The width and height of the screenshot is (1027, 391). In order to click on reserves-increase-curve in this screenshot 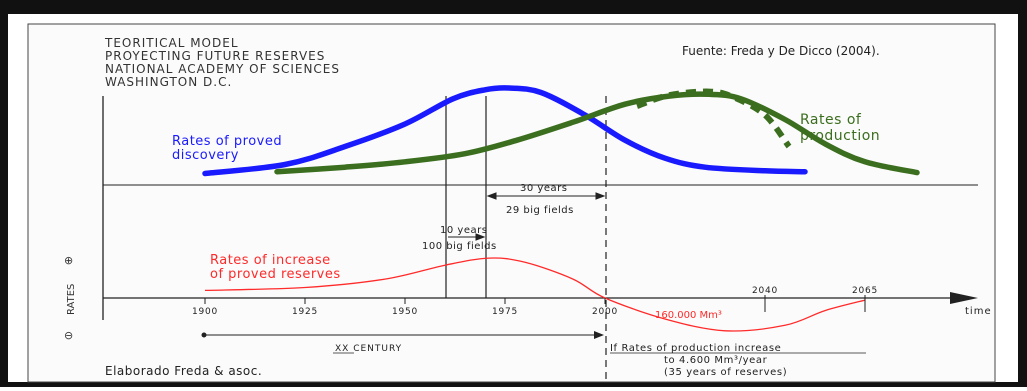, I will do `click(535, 294)`.